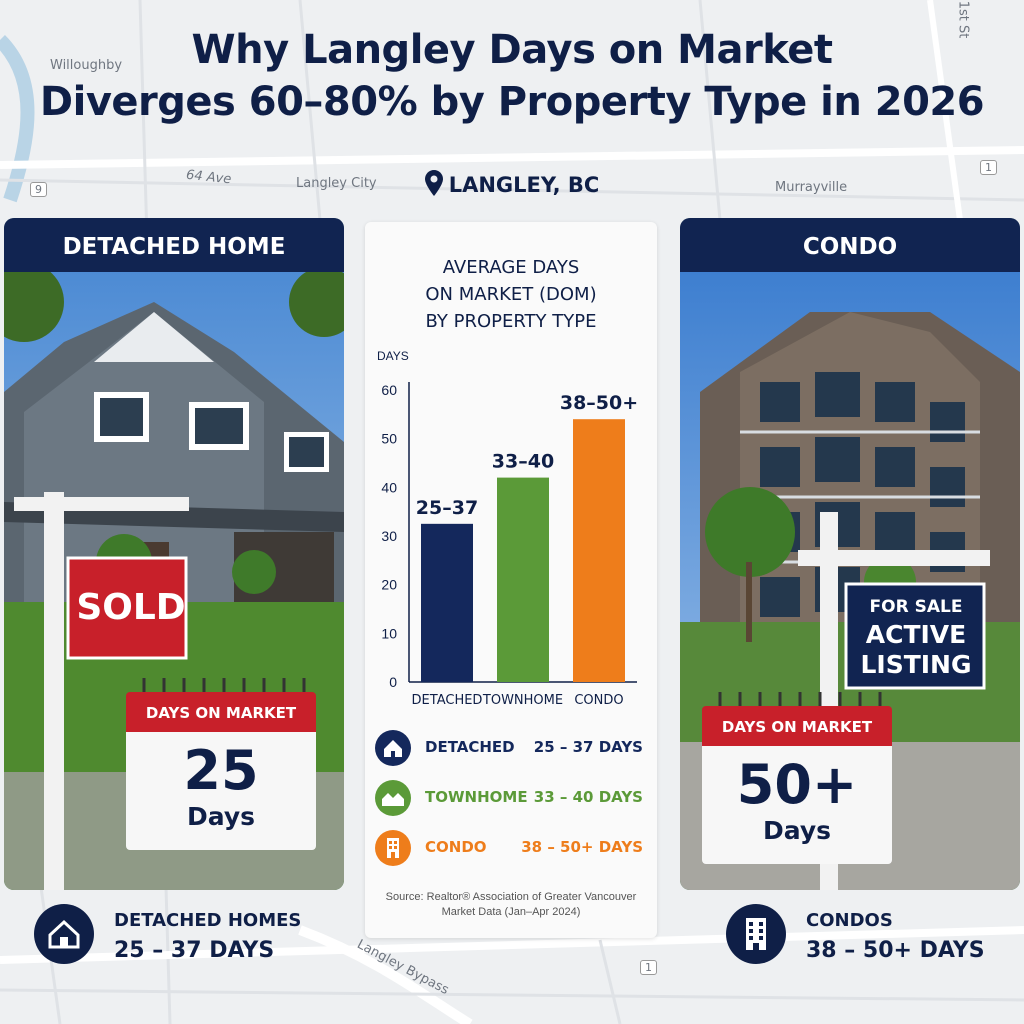 The height and width of the screenshot is (1024, 1024). I want to click on data-label: 25–37, so click(447, 508).